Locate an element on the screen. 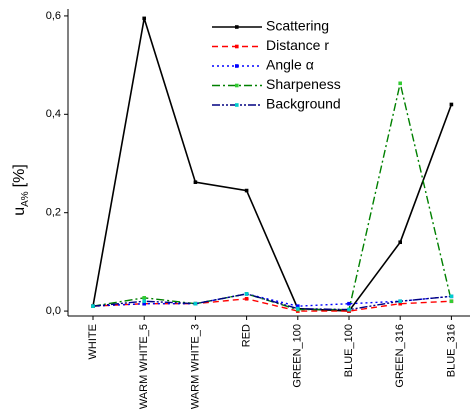 The image size is (475, 412). legend-label: Scattering is located at coordinates (297, 26).